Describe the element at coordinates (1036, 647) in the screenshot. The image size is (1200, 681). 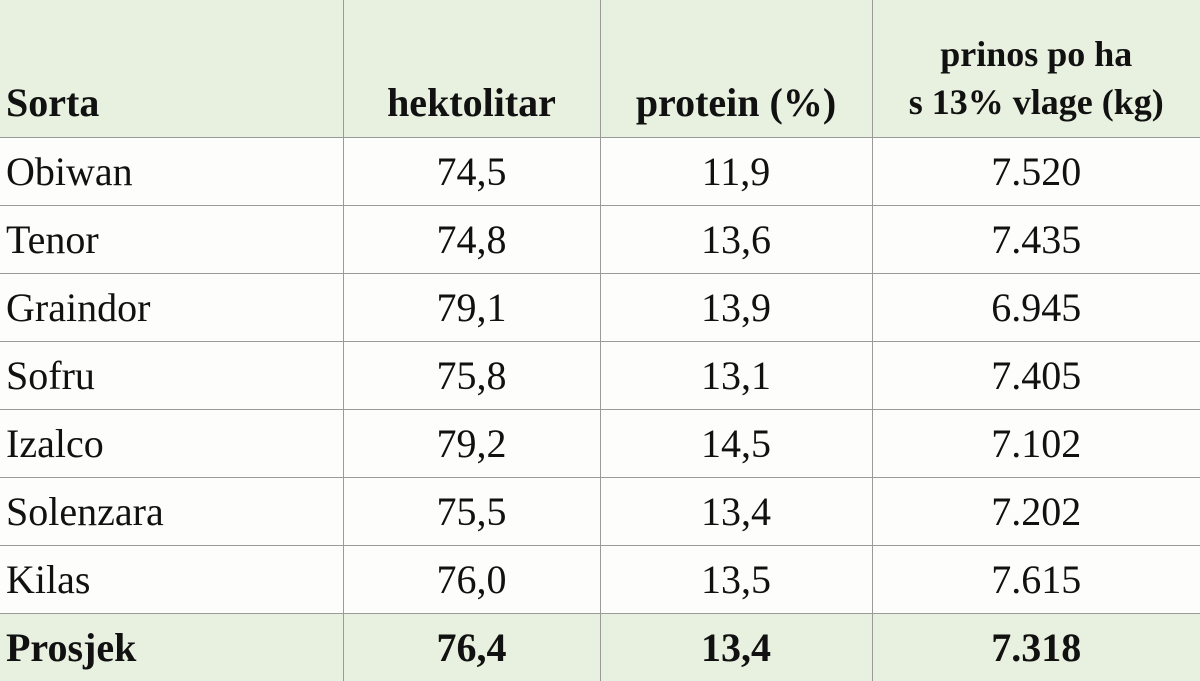
I see `footer-cell: 7.318` at that location.